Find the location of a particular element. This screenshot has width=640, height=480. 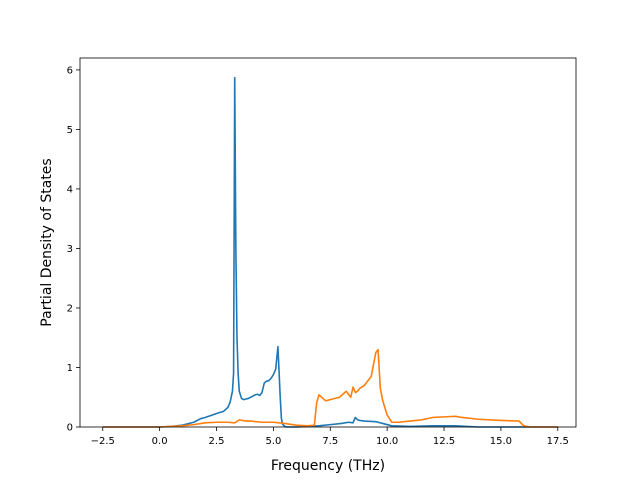

x-tick-label: 17.5 is located at coordinates (558, 441).